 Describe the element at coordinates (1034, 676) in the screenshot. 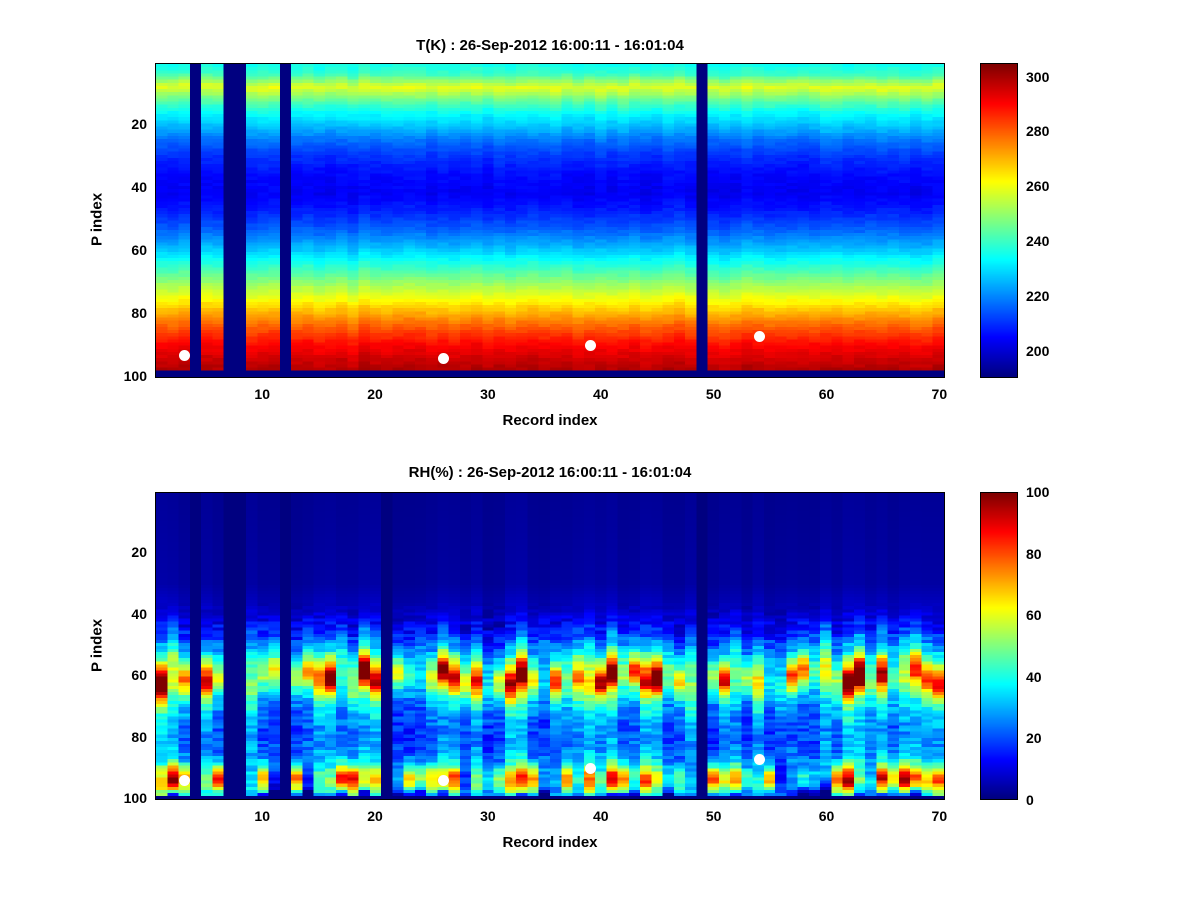

I see `colorbar-tick-label: 40` at that location.